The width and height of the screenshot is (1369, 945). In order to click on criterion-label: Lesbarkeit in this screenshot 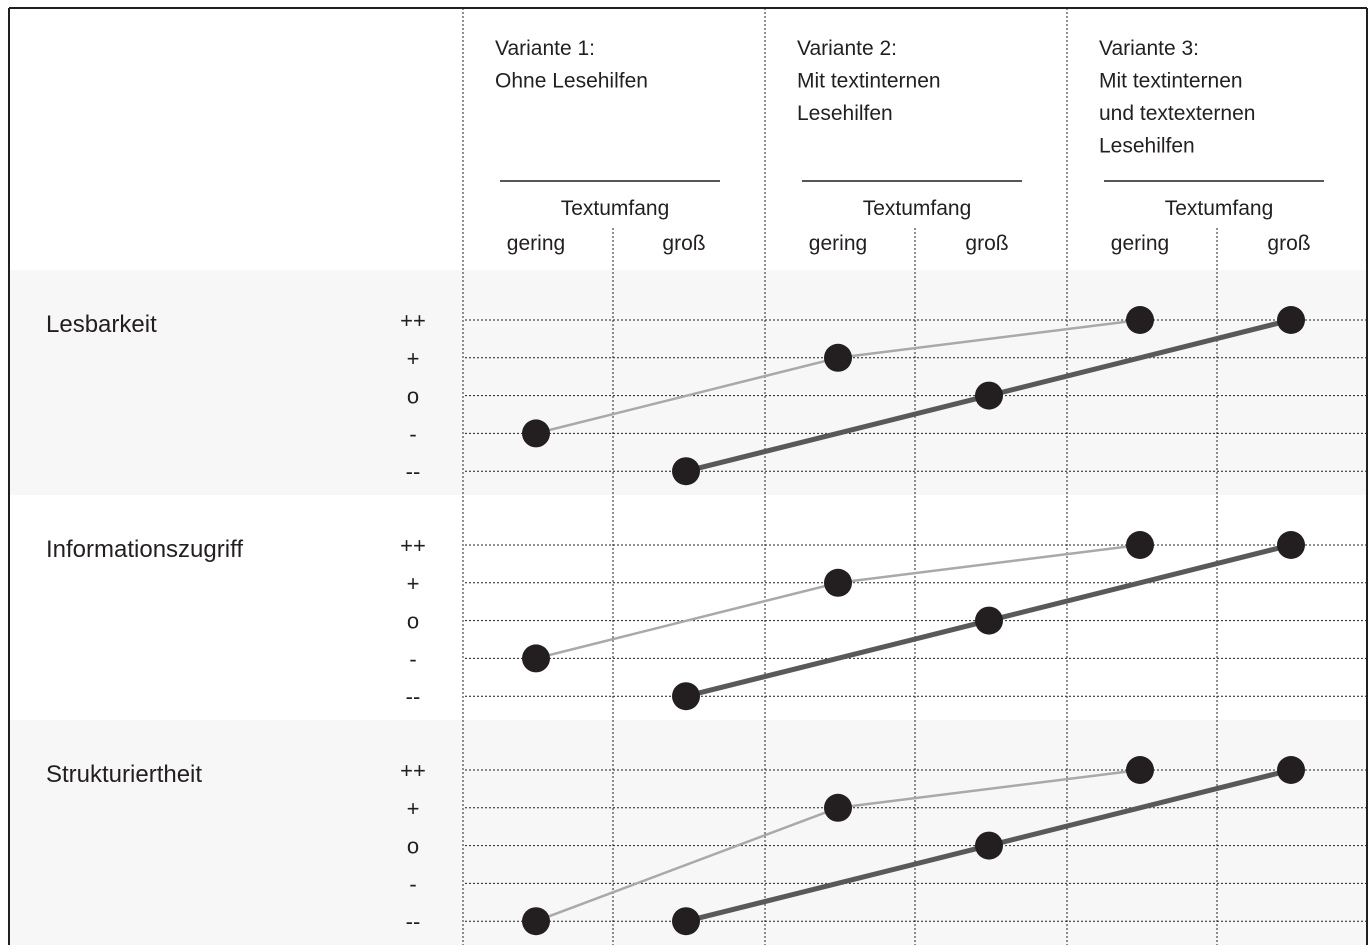, I will do `click(101, 324)`.